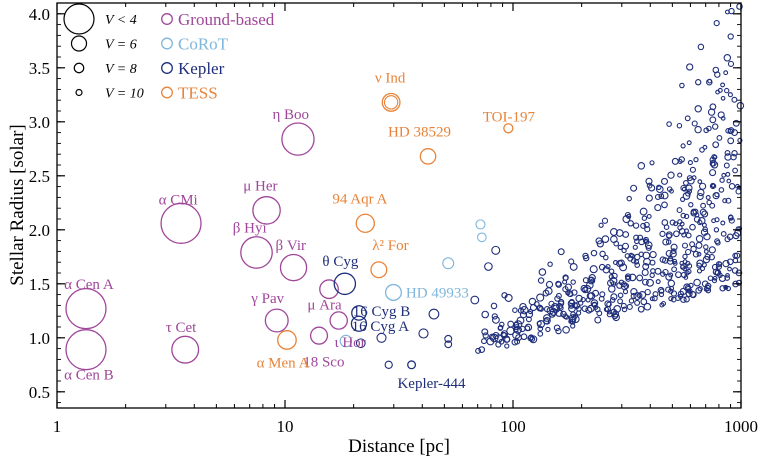 The height and width of the screenshot is (461, 760). What do you see at coordinates (741, 426) in the screenshot?
I see `x-tick-label: 1000` at bounding box center [741, 426].